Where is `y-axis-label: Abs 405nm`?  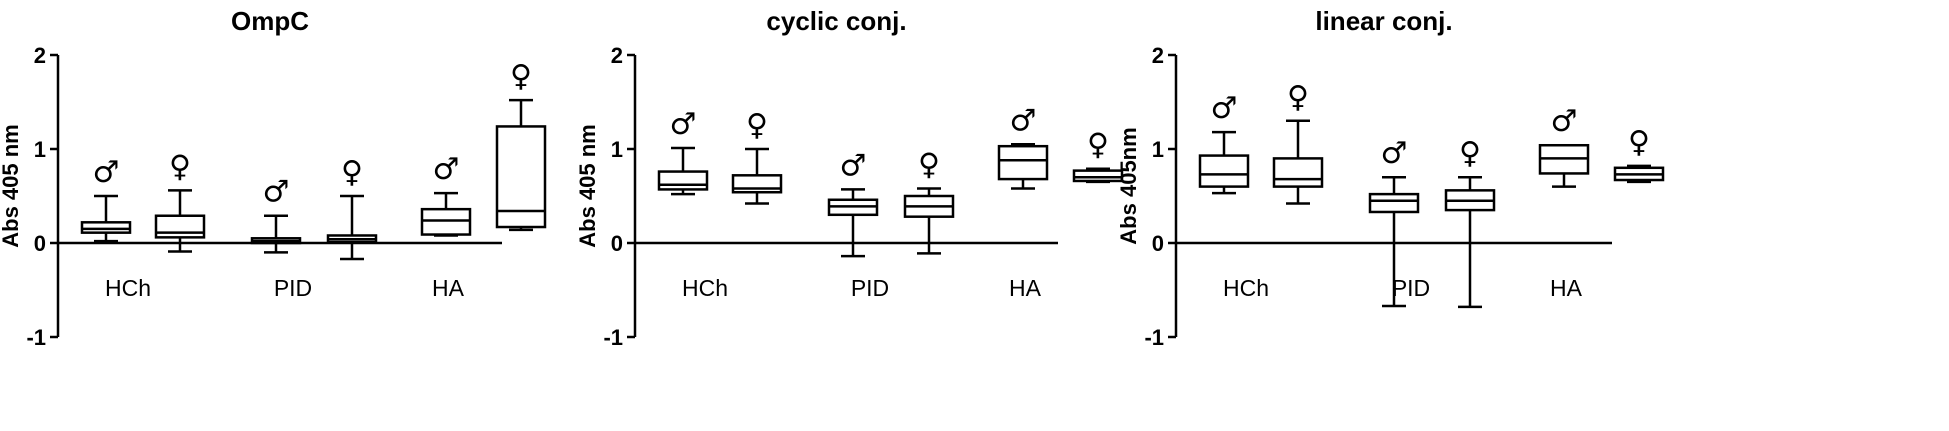 y-axis-label: Abs 405nm is located at coordinates (1128, 185).